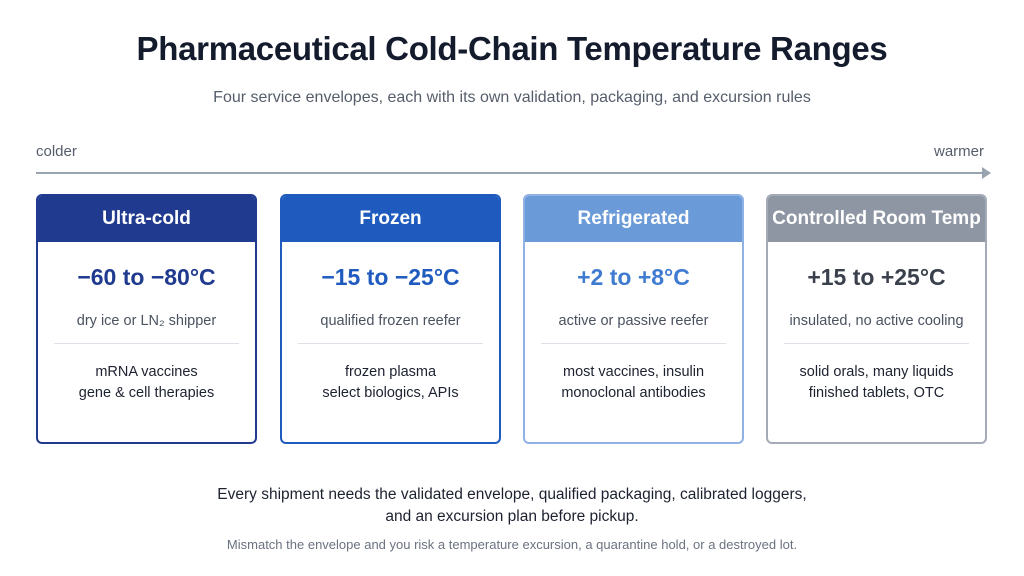 This screenshot has width=1024, height=576. I want to click on temperature-range: −15 to −25°C, so click(390, 277).